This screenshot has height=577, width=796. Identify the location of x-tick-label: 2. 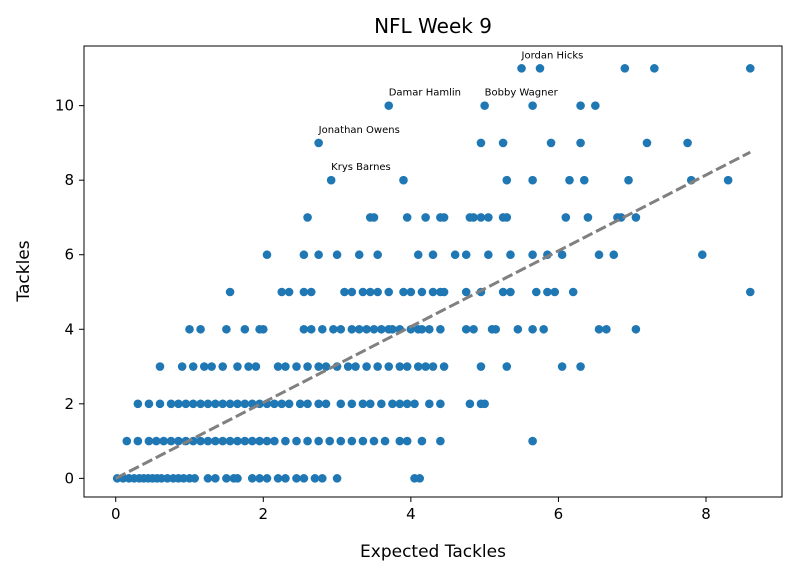
(264, 514).